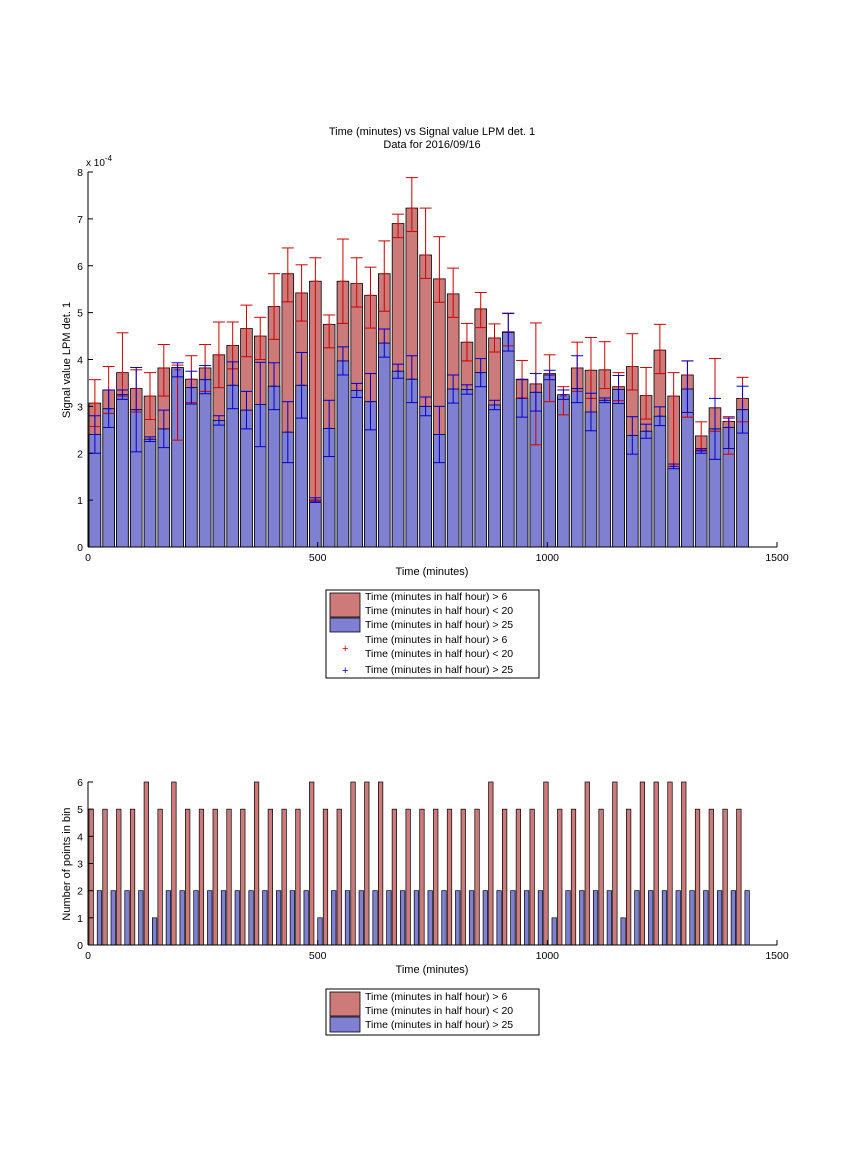 Image resolution: width=864 pixels, height=1152 pixels. Describe the element at coordinates (418, 408) in the screenshot. I see `series-b-errorbars` at that location.